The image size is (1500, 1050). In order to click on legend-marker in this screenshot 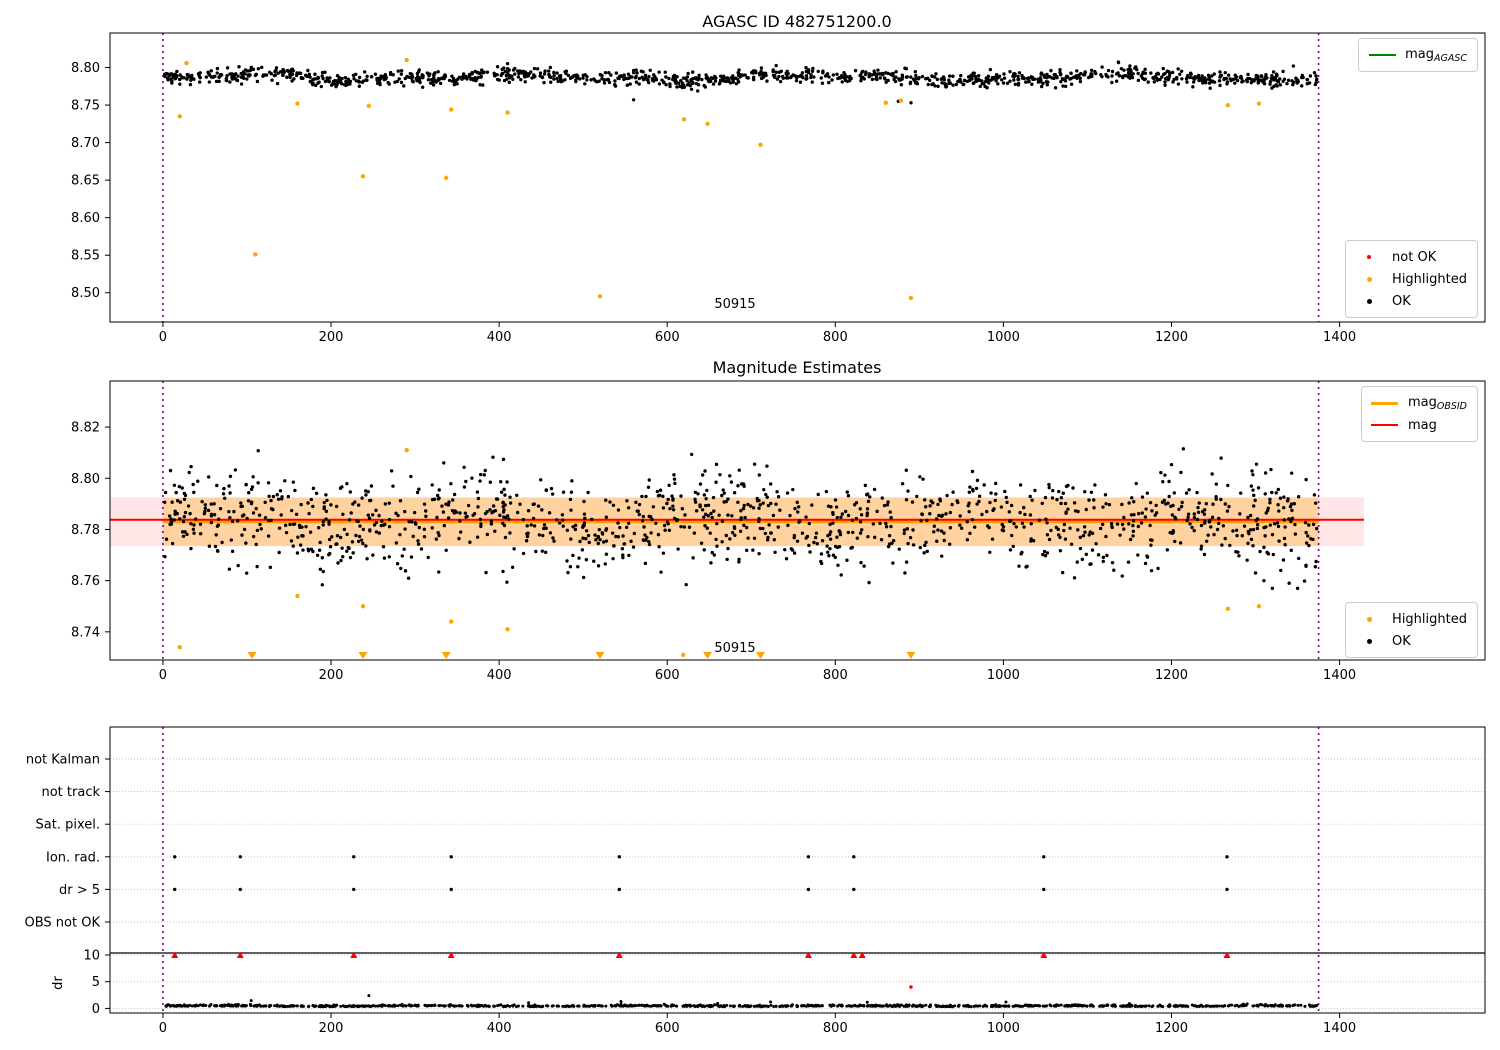, I will do `click(1369, 301)`.